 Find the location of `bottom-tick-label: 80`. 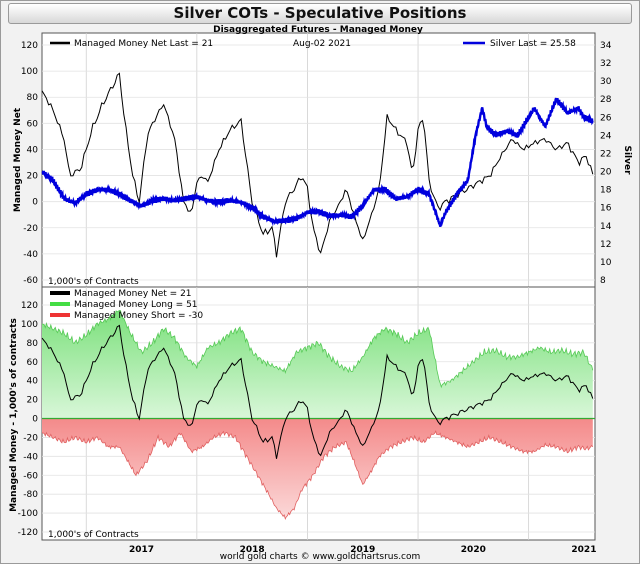

bottom-tick-label: 80 is located at coordinates (33, 344).